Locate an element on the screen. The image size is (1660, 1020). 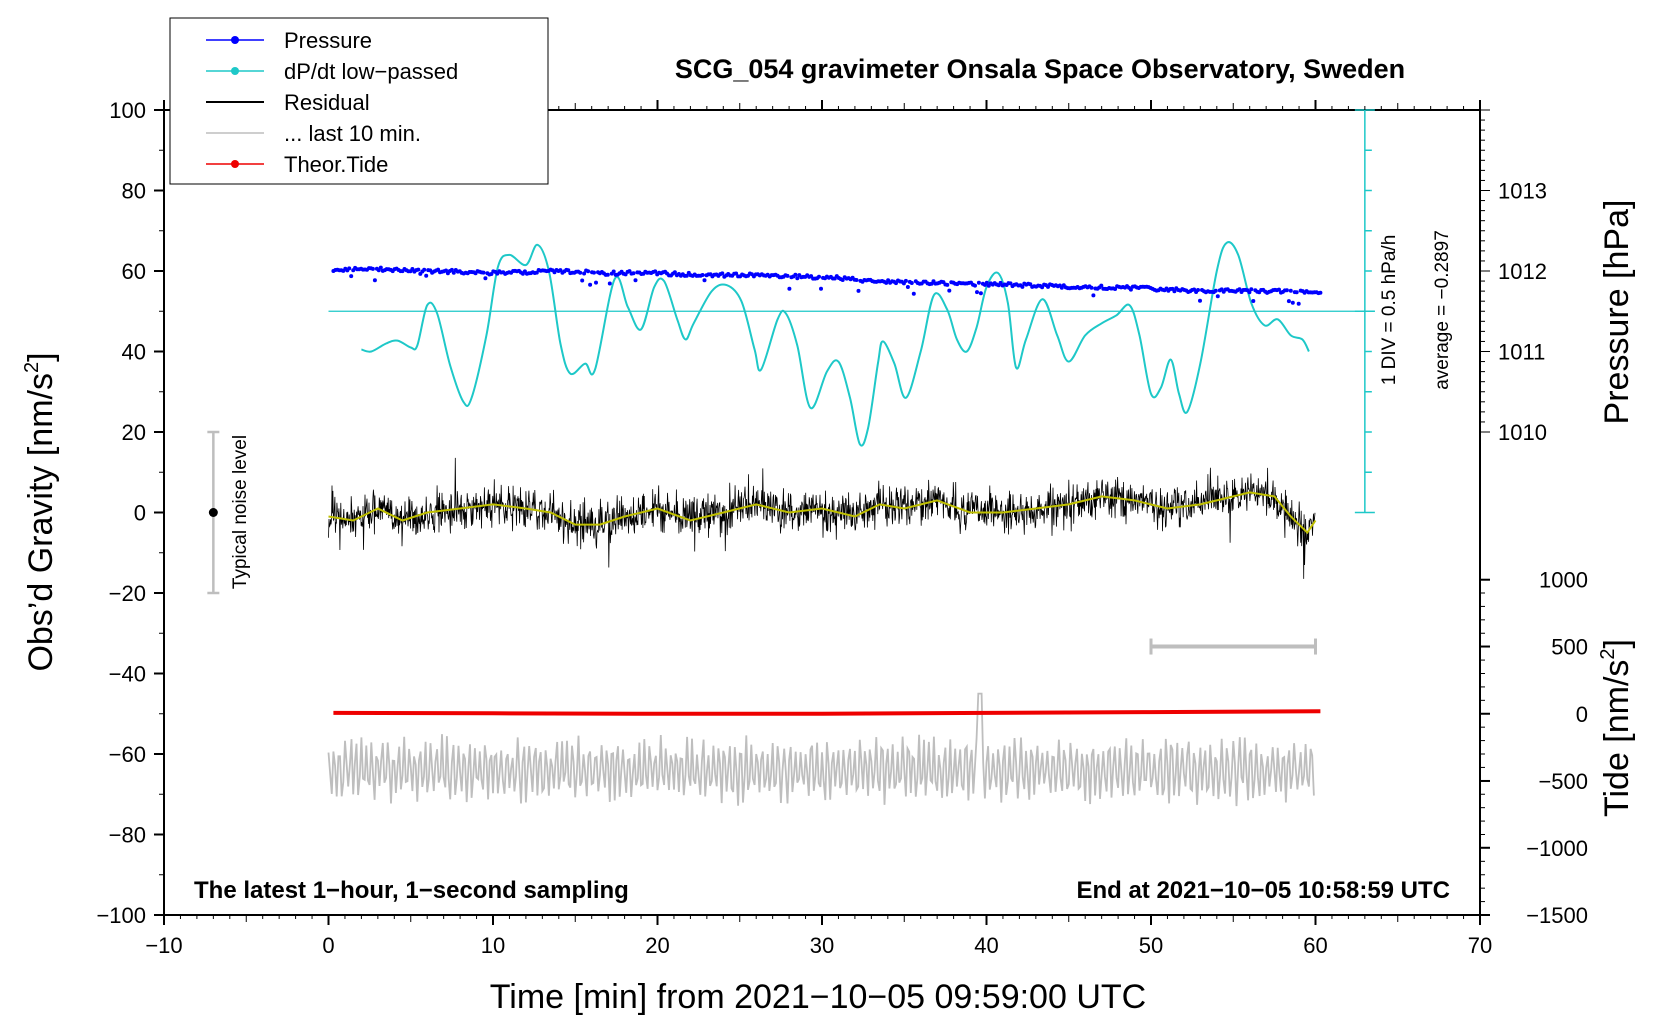
legend-label: ... last 10 min. is located at coordinates (352, 133).